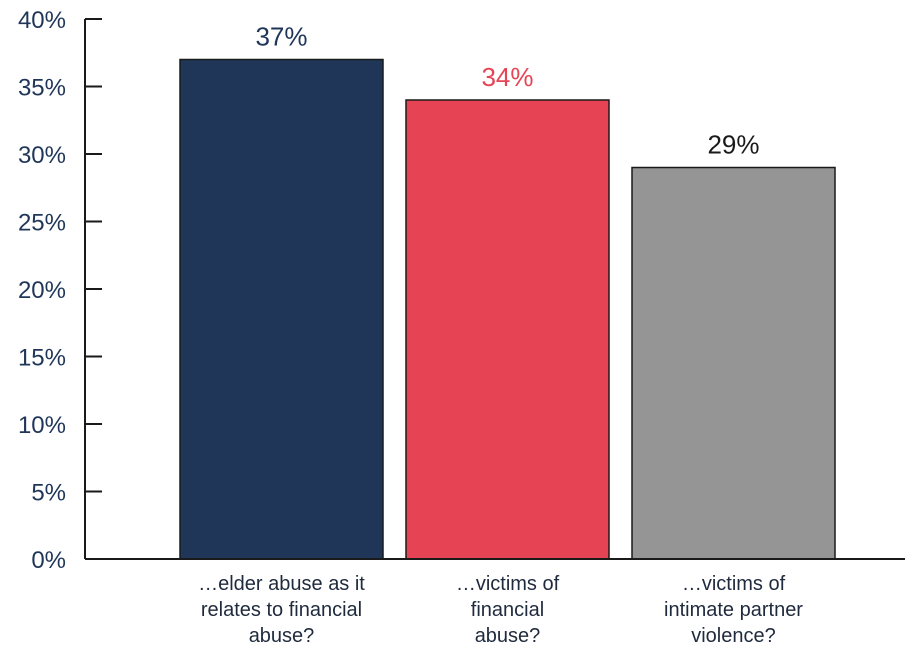 This screenshot has width=919, height=661. I want to click on x-category-label-line: relates to financial, so click(281, 610).